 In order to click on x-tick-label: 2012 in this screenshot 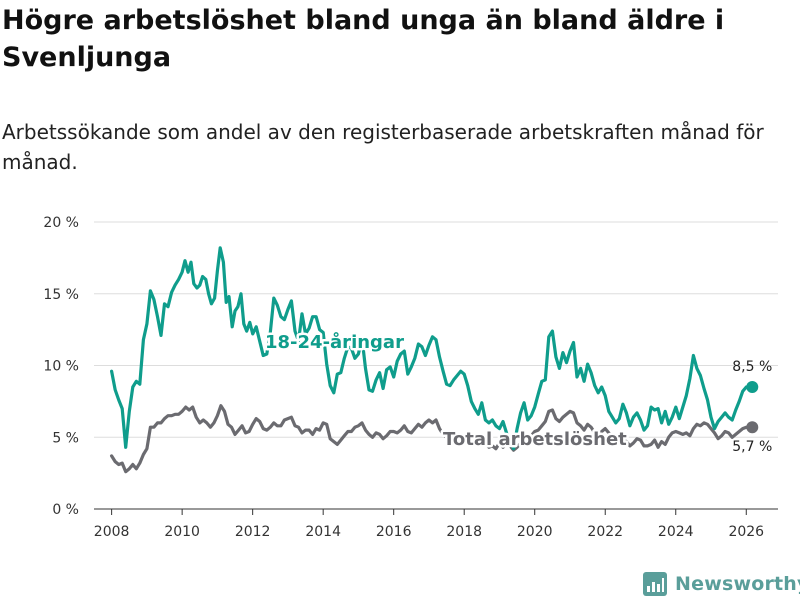, I will do `click(253, 532)`.